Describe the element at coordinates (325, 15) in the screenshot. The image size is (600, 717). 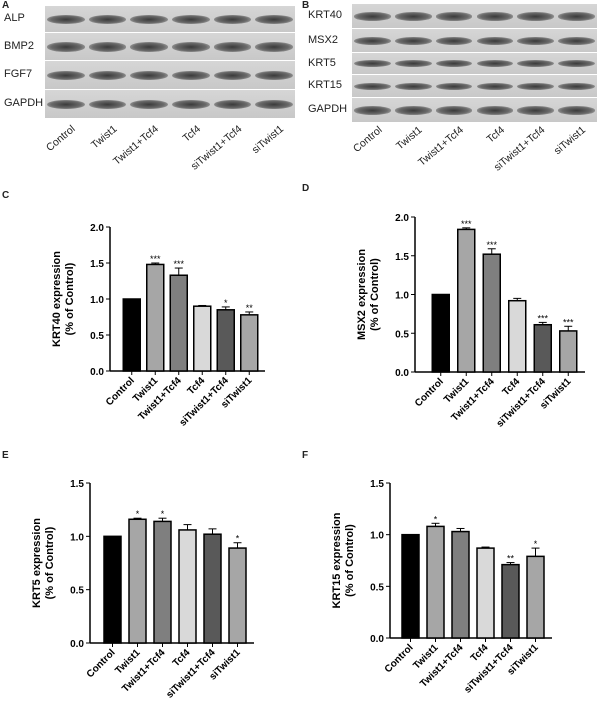
I see `blot-row-label: KRT40` at that location.